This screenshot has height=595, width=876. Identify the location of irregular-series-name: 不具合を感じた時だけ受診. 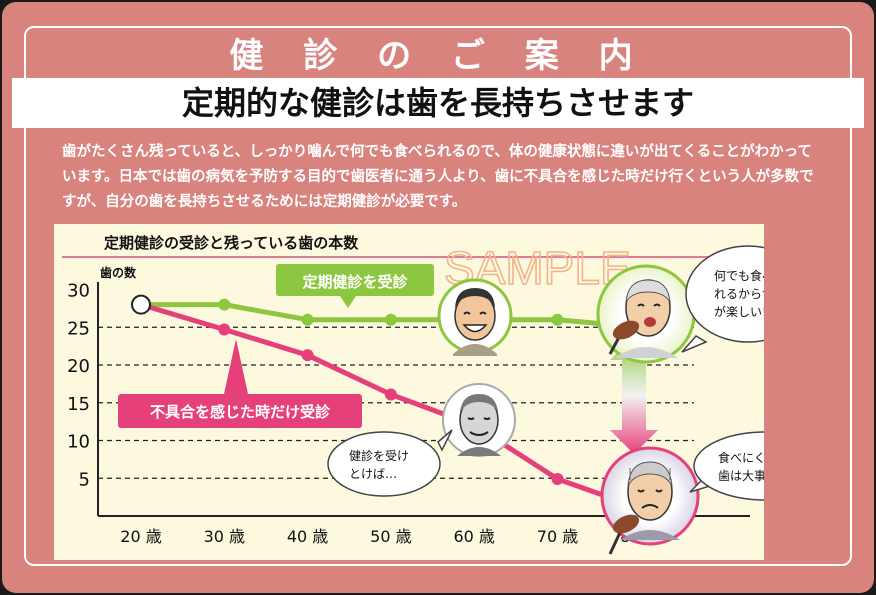
(240, 412).